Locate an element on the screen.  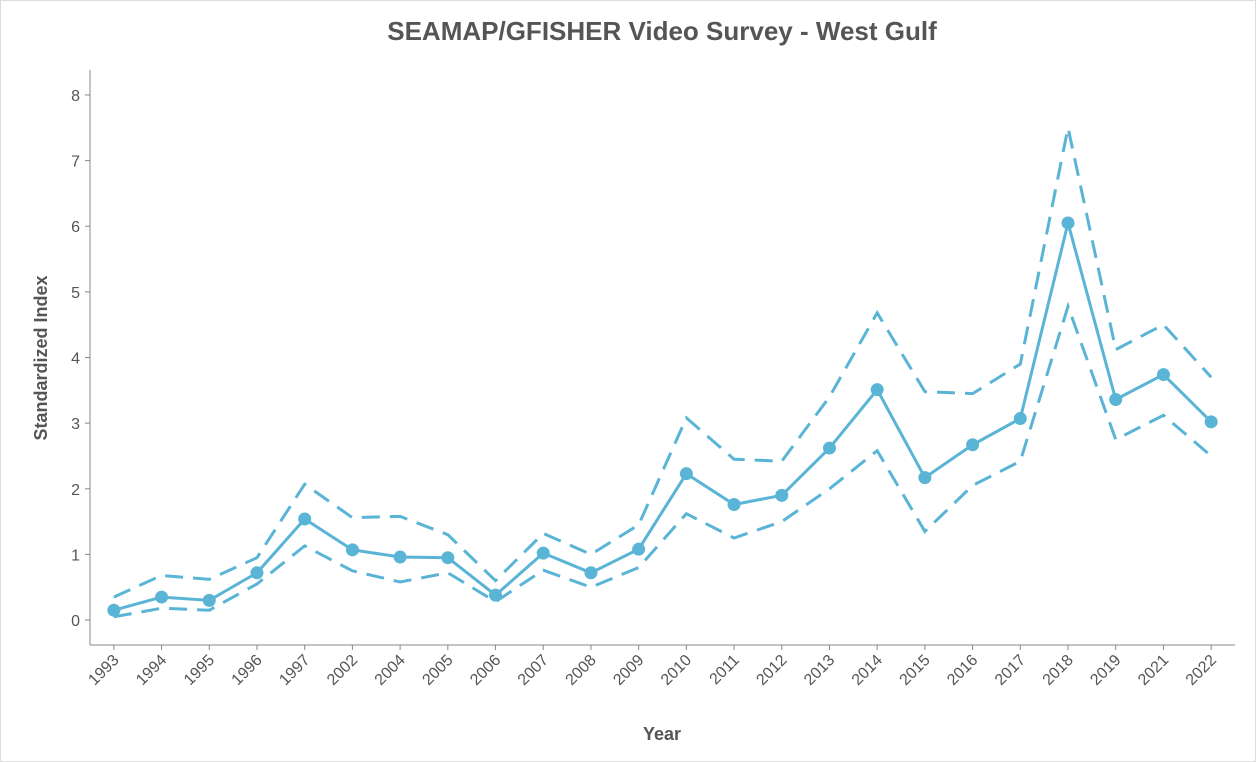
y-tick-label: 8 is located at coordinates (75, 96).